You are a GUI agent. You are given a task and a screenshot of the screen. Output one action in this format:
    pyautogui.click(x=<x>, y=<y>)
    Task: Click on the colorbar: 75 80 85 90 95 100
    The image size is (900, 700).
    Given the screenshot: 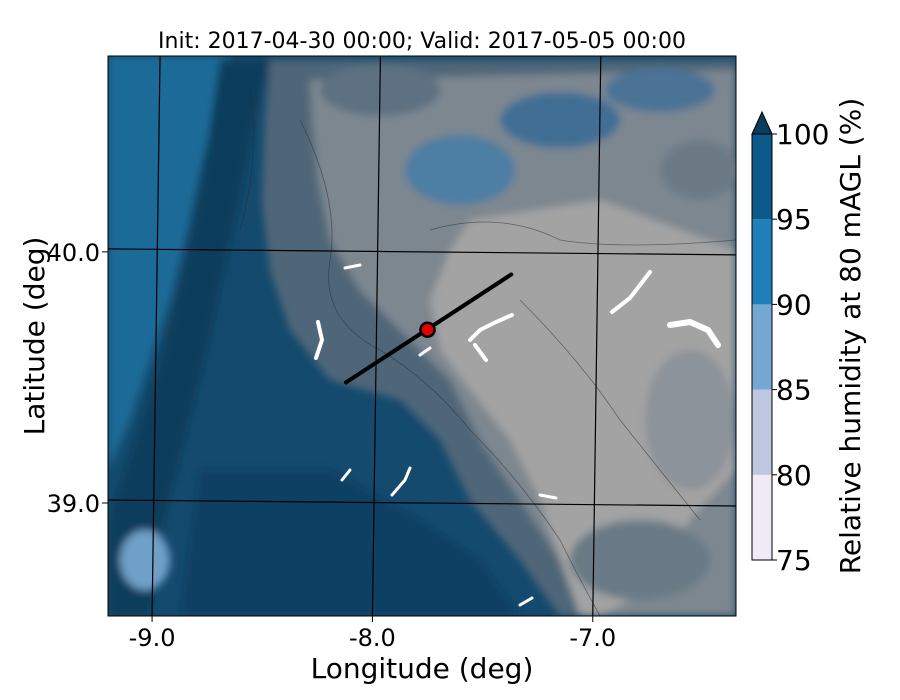 What is the action you would take?
    pyautogui.click(x=790, y=343)
    